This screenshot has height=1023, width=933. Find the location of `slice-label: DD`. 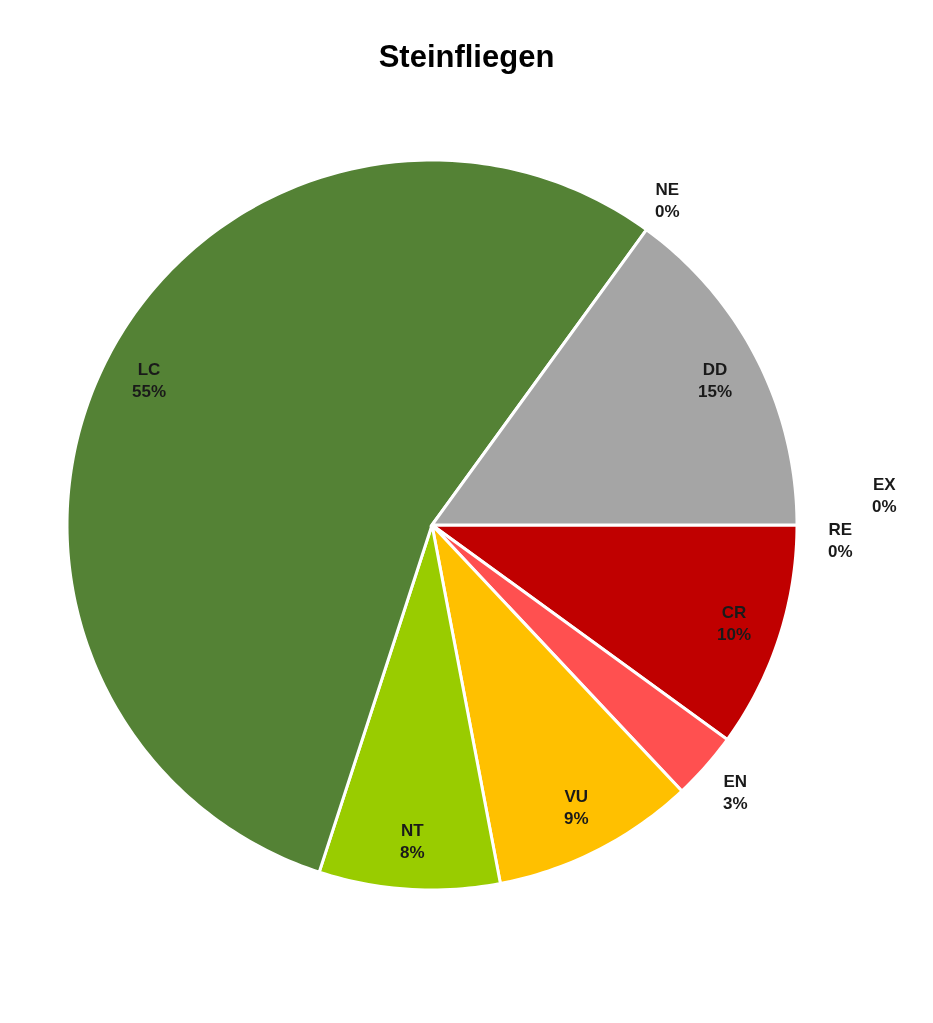

slice-label: DD is located at coordinates (715, 369).